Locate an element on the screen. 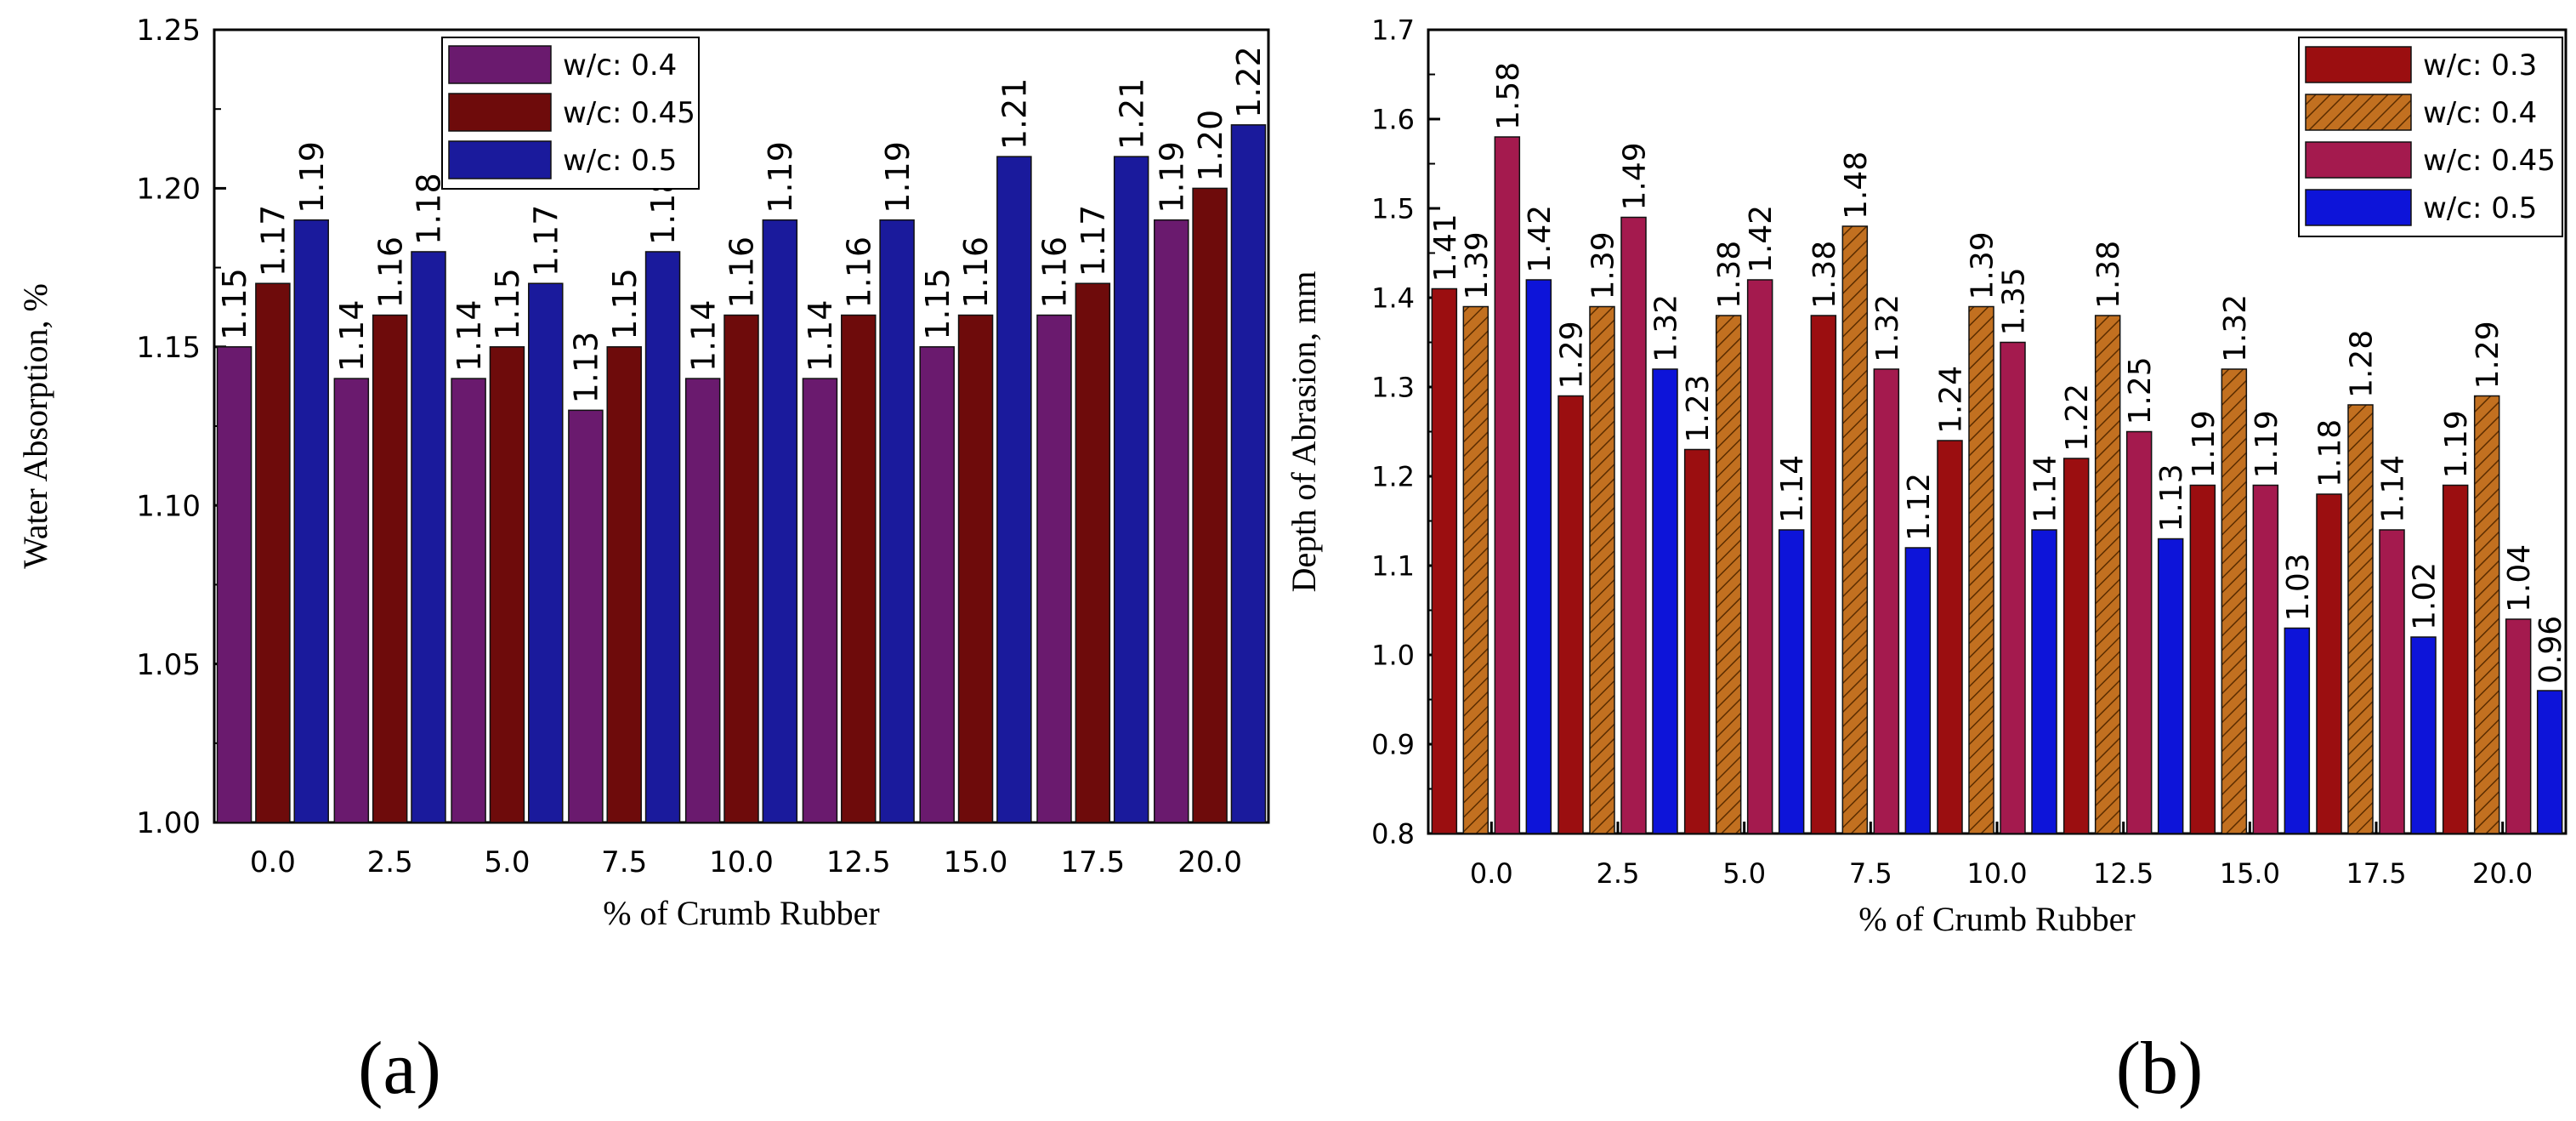 The width and height of the screenshot is (2576, 1121). bar-value-label: 1.49 is located at coordinates (1635, 176).